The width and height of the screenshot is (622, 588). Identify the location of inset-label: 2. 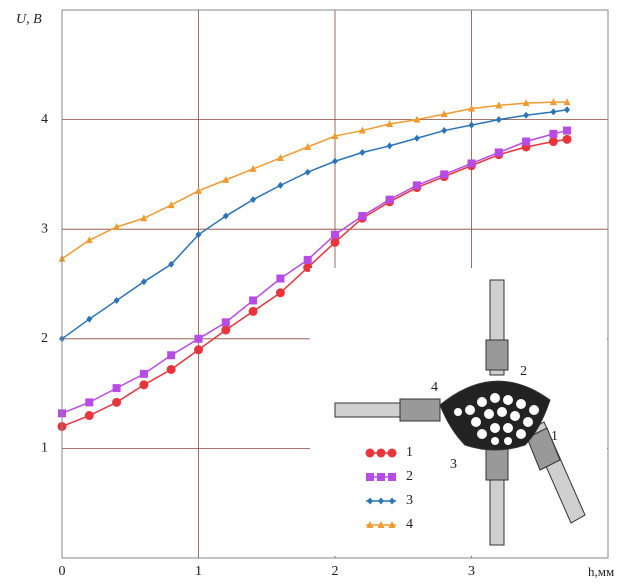
(523, 371).